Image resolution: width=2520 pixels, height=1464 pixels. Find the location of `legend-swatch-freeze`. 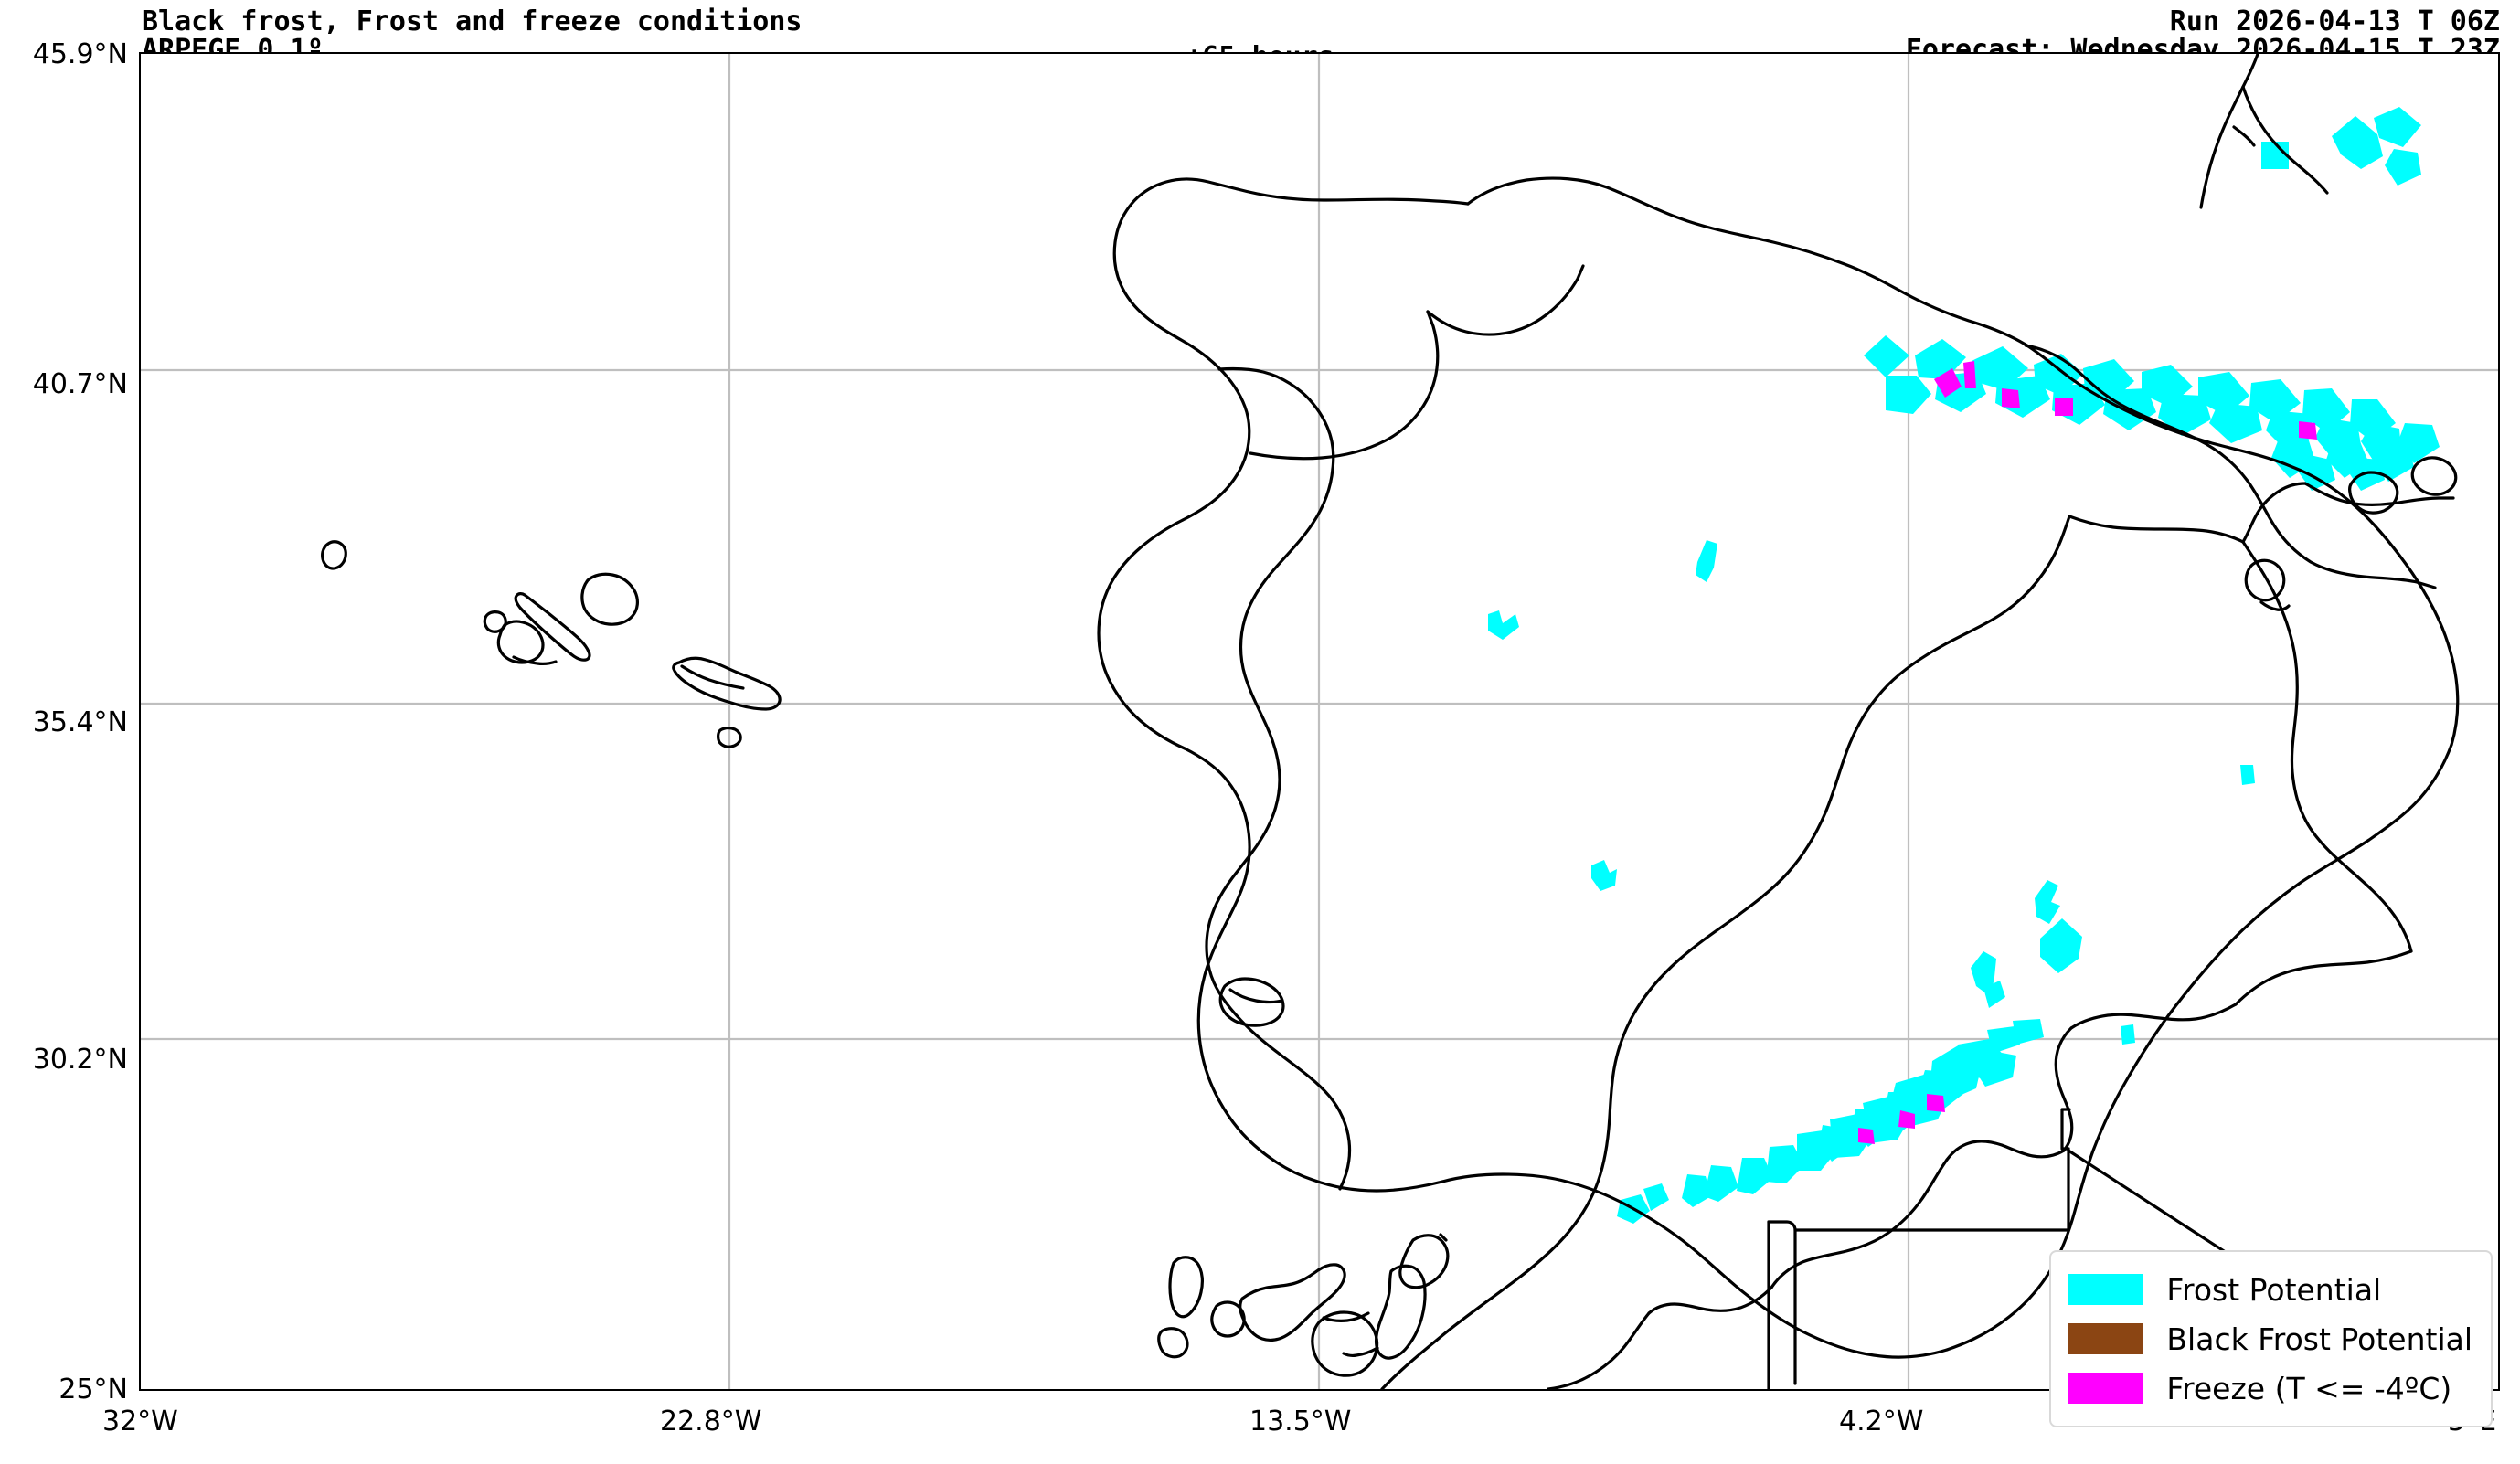

legend-swatch-freeze is located at coordinates (2105, 1388).